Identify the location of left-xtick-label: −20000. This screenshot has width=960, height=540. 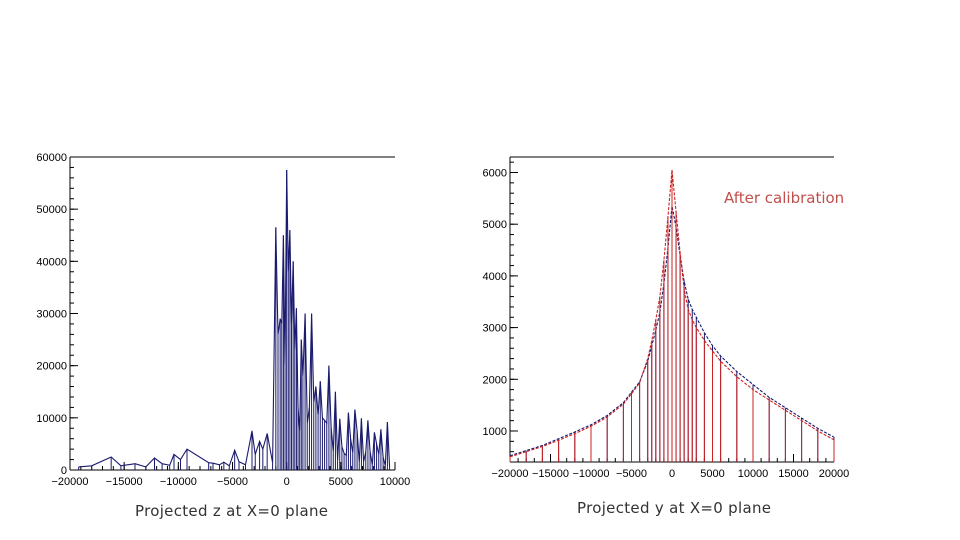
(69, 482).